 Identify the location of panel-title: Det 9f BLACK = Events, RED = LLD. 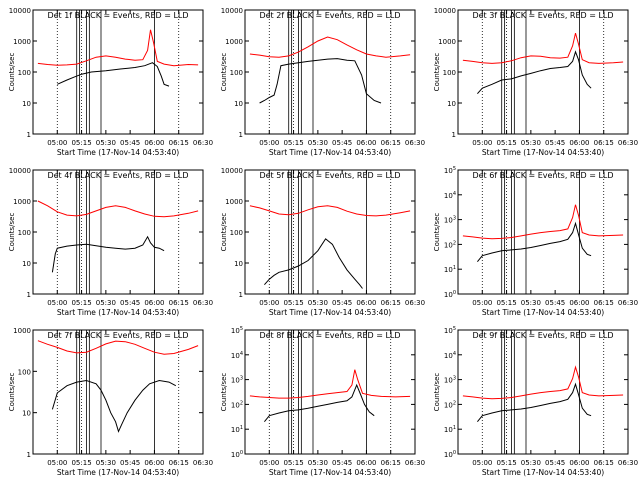
(542, 335).